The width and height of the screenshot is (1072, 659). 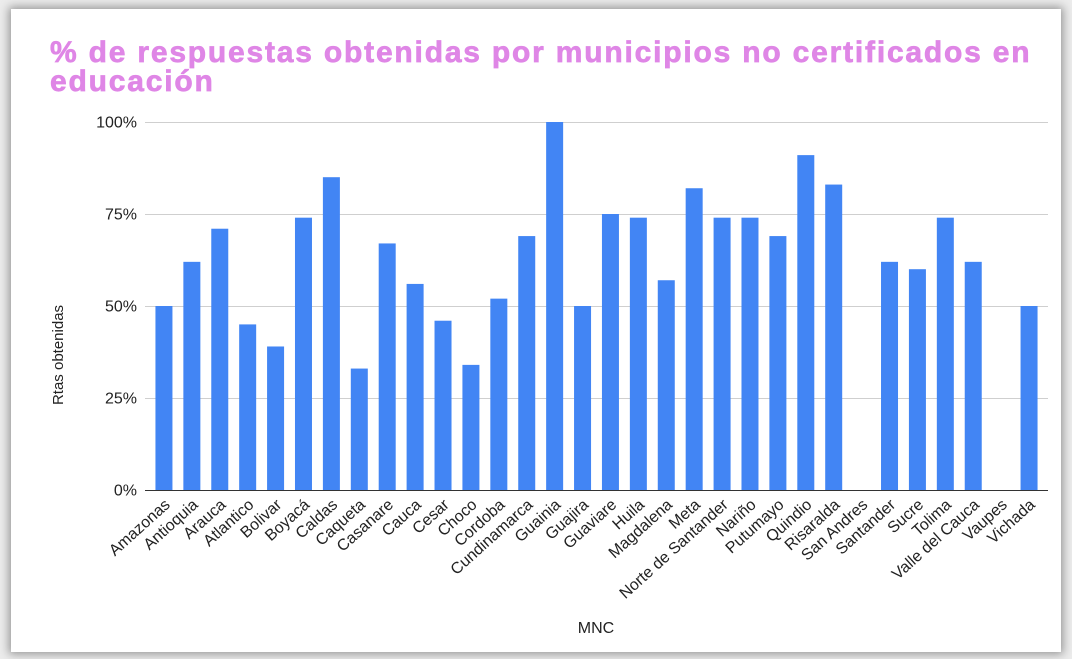 What do you see at coordinates (121, 307) in the screenshot?
I see `y-tick-label: 50%` at bounding box center [121, 307].